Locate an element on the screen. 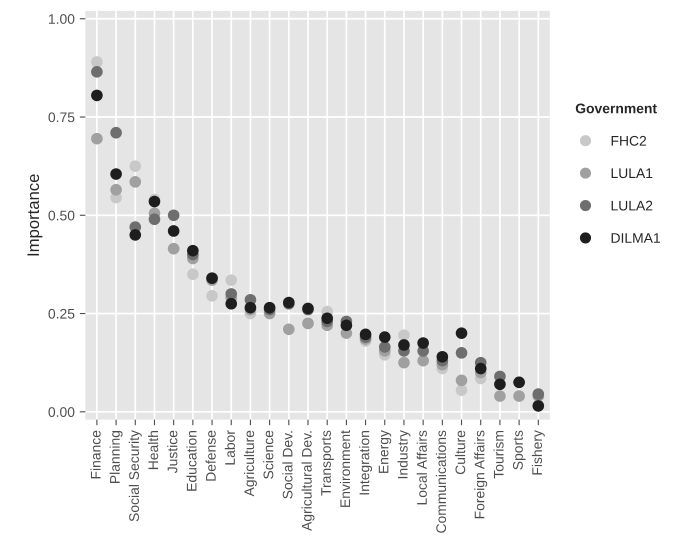 The height and width of the screenshot is (545, 683). x-tick-label: Fishery is located at coordinates (538, 452).